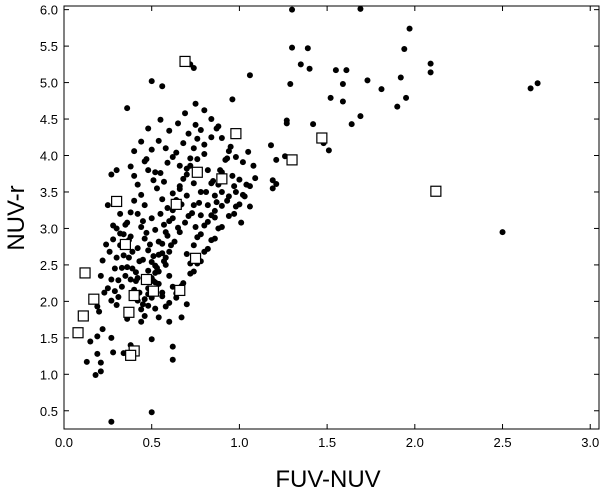  Describe the element at coordinates (49, 83) in the screenshot. I see `y-tick-label: 5.0` at that location.